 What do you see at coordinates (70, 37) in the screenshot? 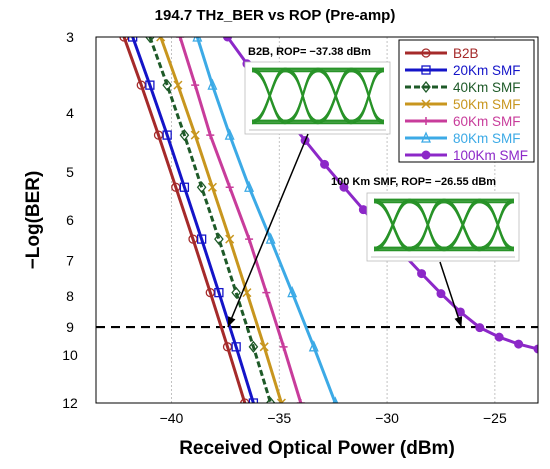
I see `y-tick-label: 3` at bounding box center [70, 37].